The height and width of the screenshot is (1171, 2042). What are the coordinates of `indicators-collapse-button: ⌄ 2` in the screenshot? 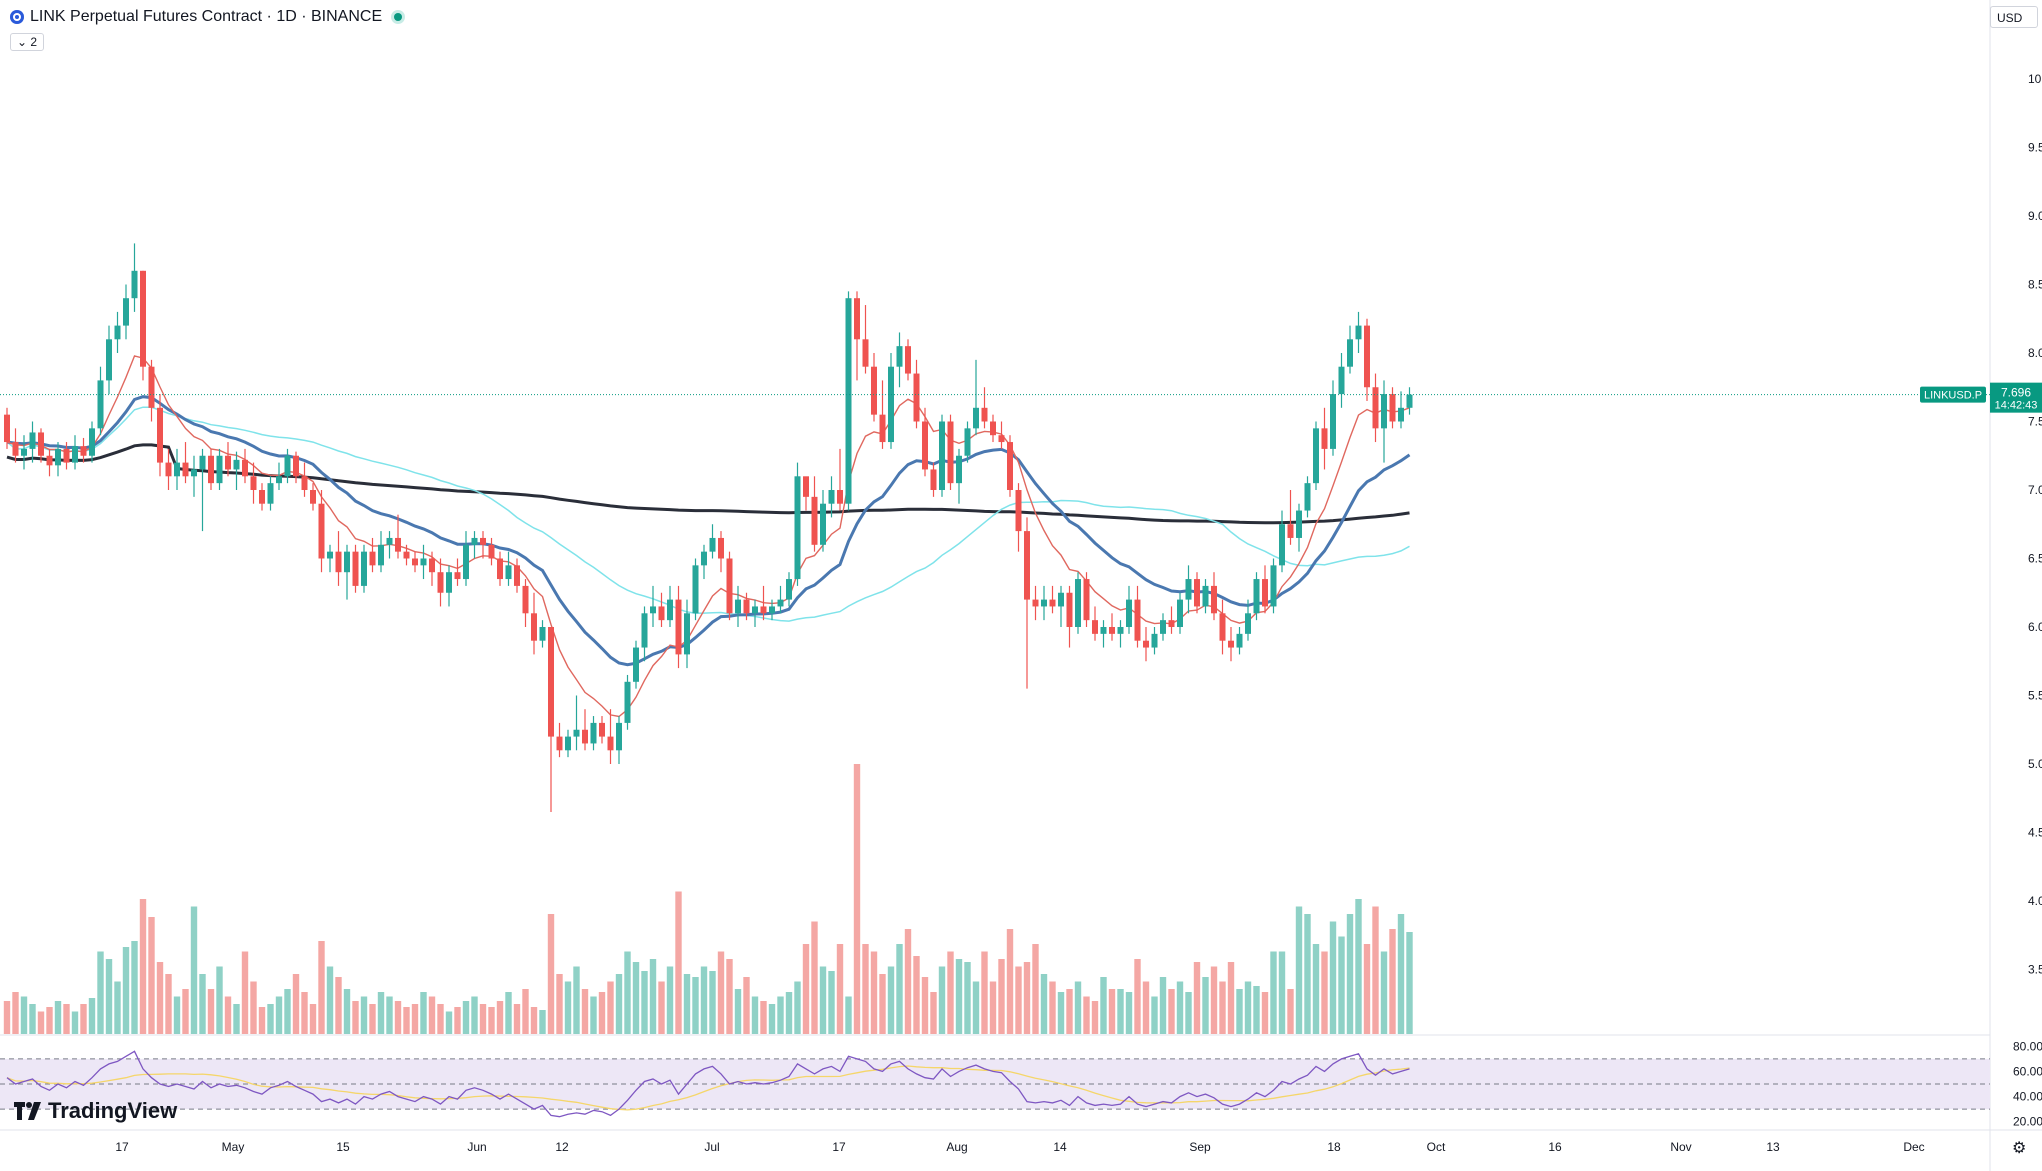 It's located at (27, 42).